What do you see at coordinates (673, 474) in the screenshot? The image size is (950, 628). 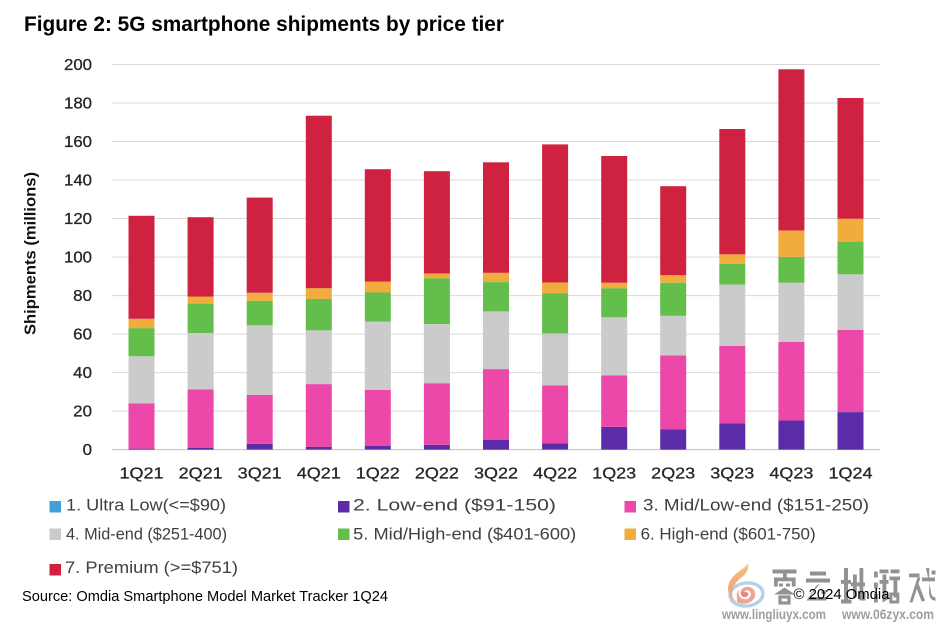 I see `svg-text: 2Q23` at bounding box center [673, 474].